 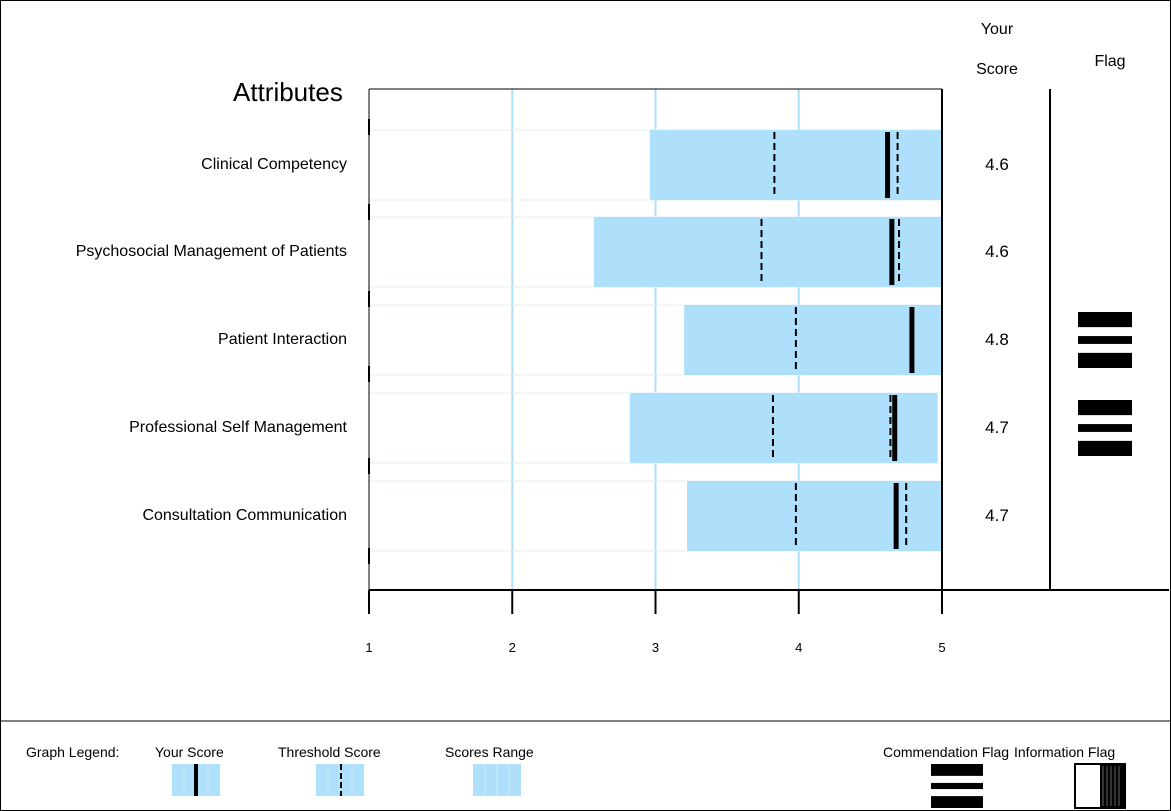 I want to click on category-label: Patient Interaction, so click(x=282, y=339).